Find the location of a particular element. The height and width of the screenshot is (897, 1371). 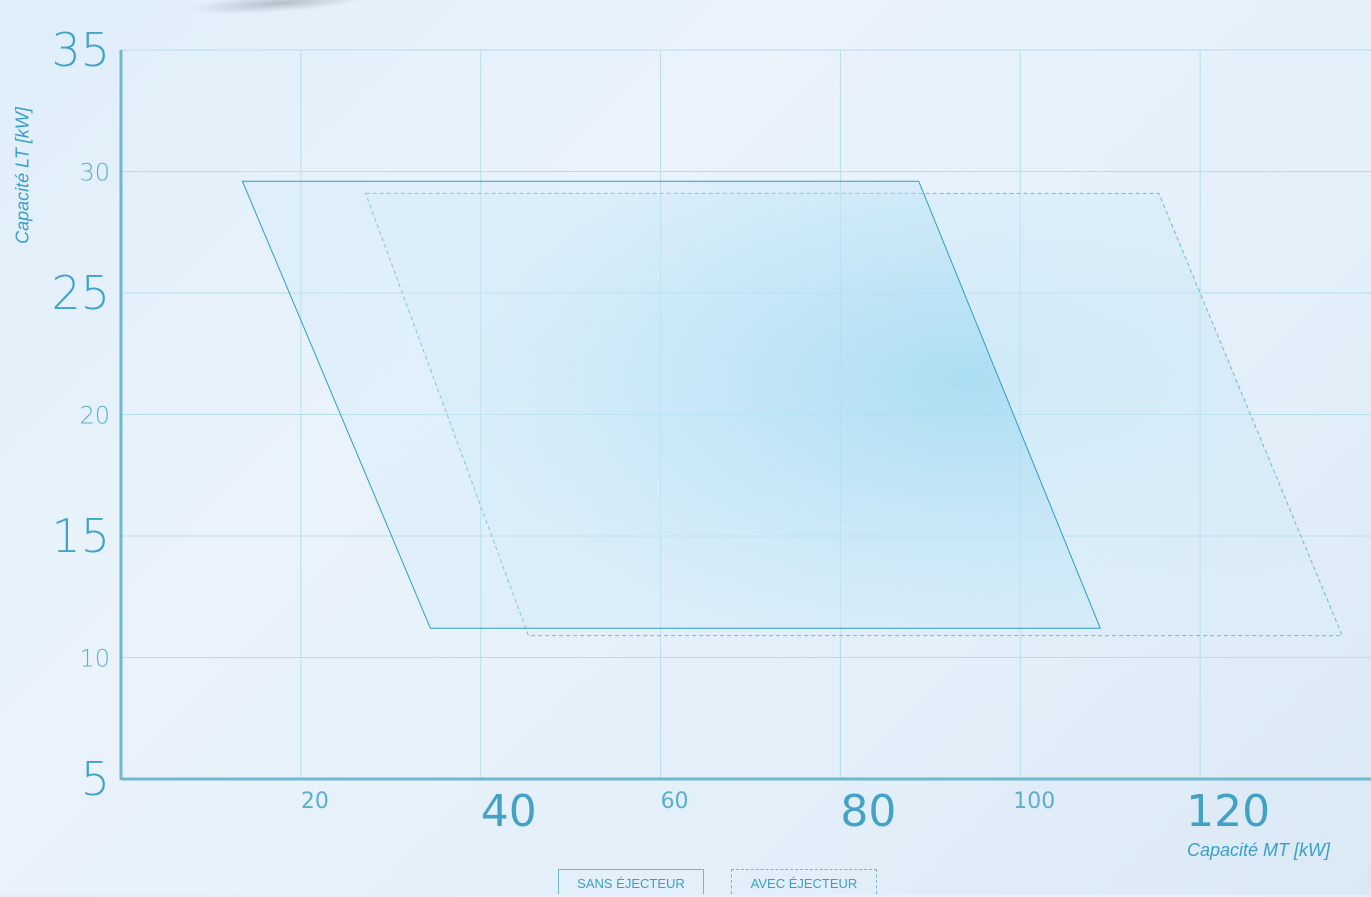

y-tick-label-5: 5 is located at coordinates (95, 779).